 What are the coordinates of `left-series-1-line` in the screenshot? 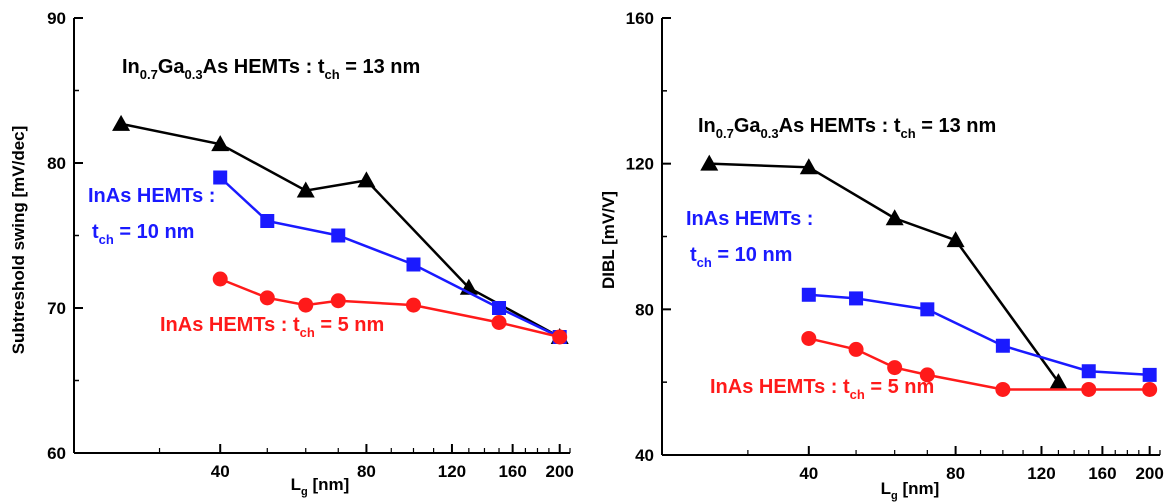 It's located at (390, 257).